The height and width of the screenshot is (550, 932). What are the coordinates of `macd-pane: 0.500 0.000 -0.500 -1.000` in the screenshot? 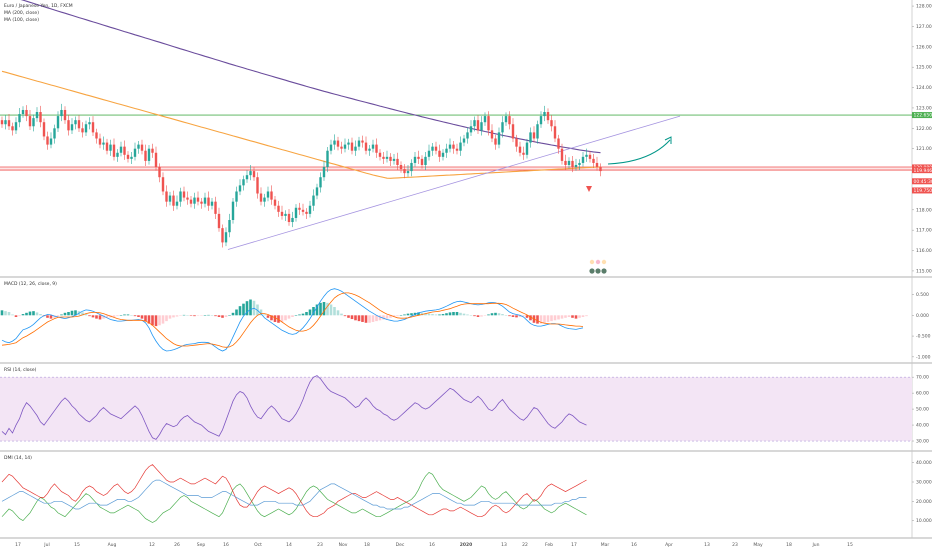 It's located at (465, 324).